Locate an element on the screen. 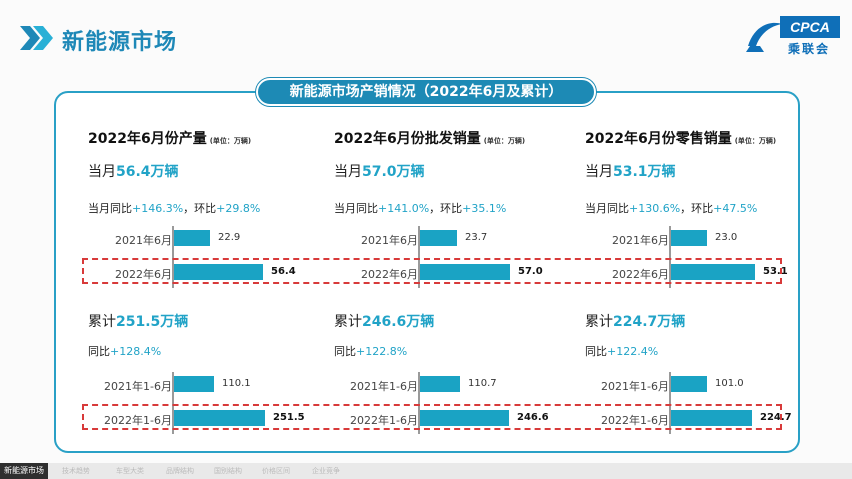  nav-item: 价格区间 is located at coordinates (276, 471).